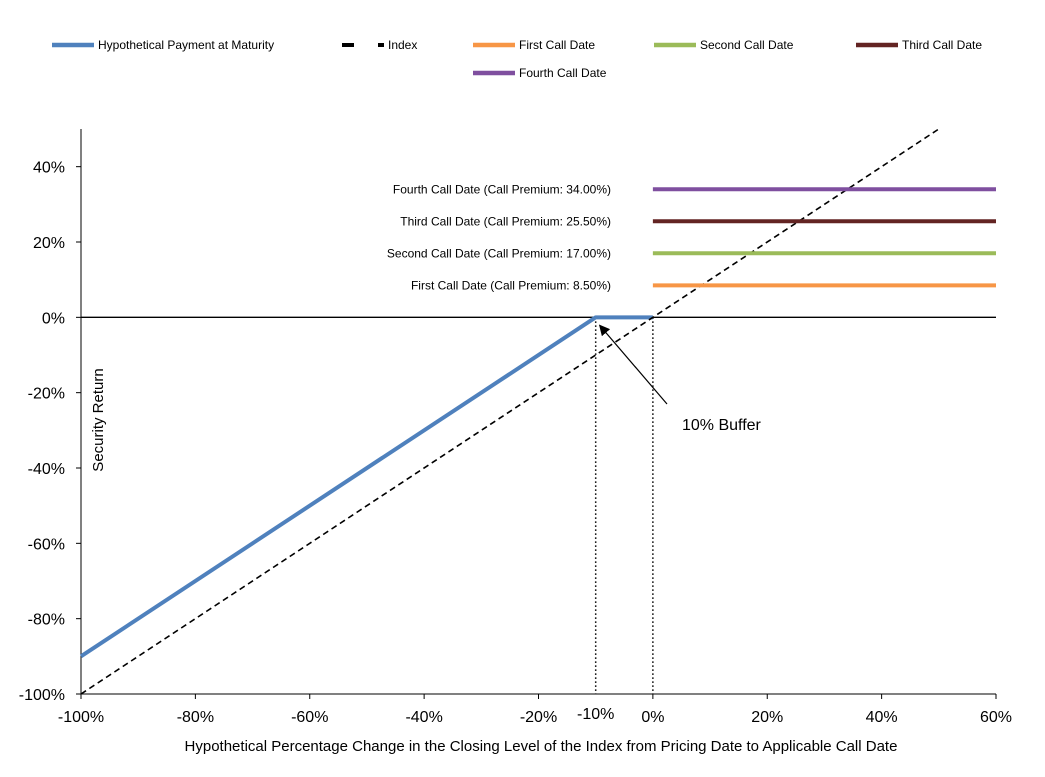 The width and height of the screenshot is (1045, 777). What do you see at coordinates (505, 221) in the screenshot?
I see `series-label: Third Call Date (Call Premium: 25.50%)` at bounding box center [505, 221].